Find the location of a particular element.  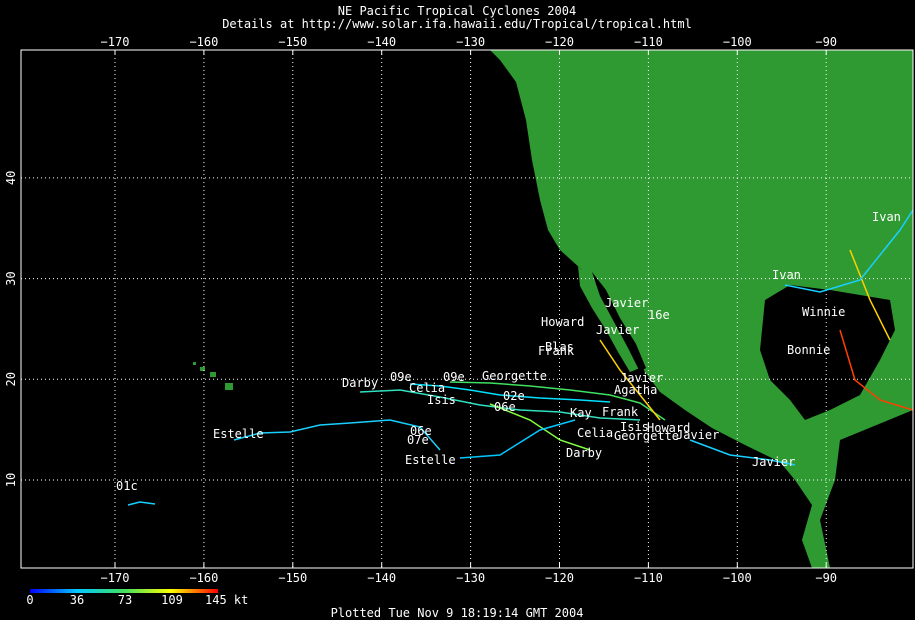

colorbar-label: 0 is located at coordinates (29, 600).